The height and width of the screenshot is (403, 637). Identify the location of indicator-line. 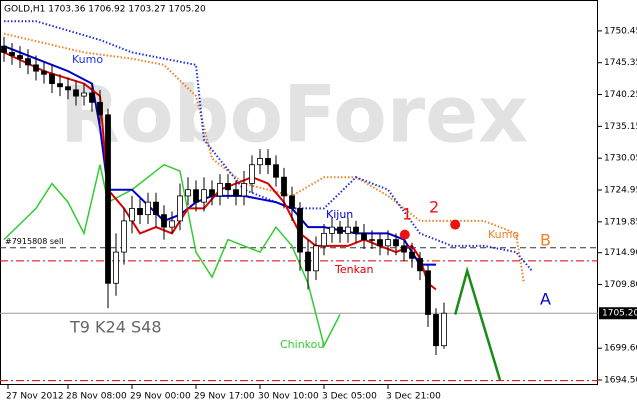
(477, 323).